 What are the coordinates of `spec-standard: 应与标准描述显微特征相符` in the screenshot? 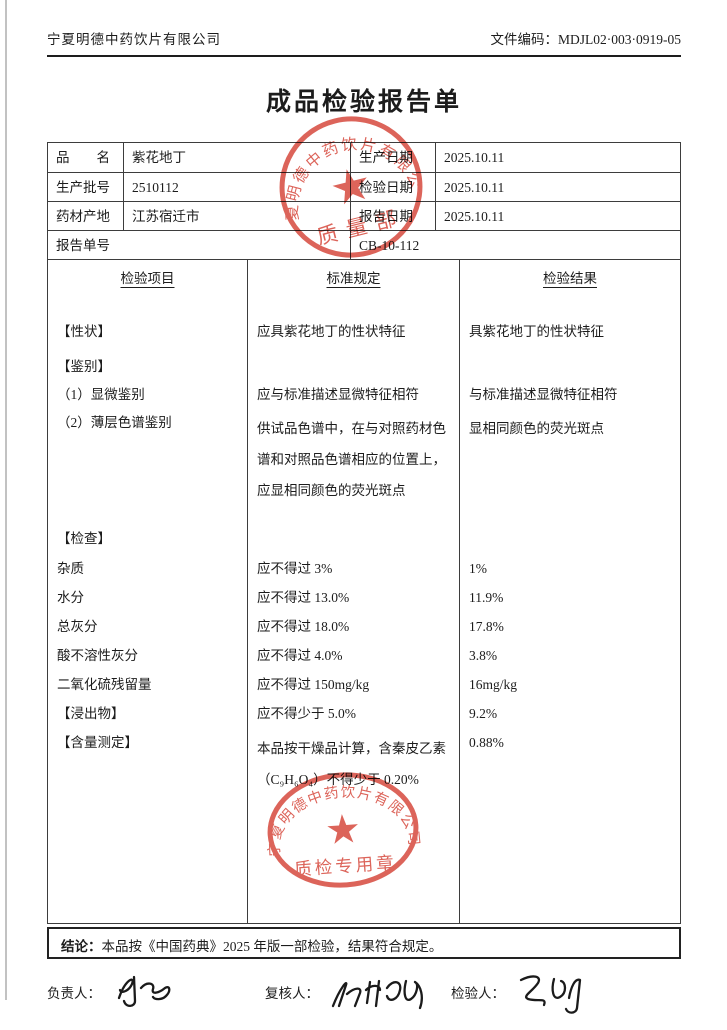 It's located at (353, 394).